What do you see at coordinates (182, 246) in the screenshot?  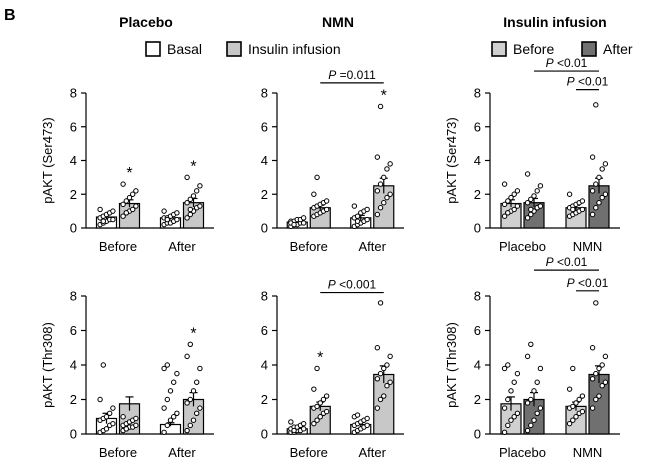 I see `x-tick-label: After` at bounding box center [182, 246].